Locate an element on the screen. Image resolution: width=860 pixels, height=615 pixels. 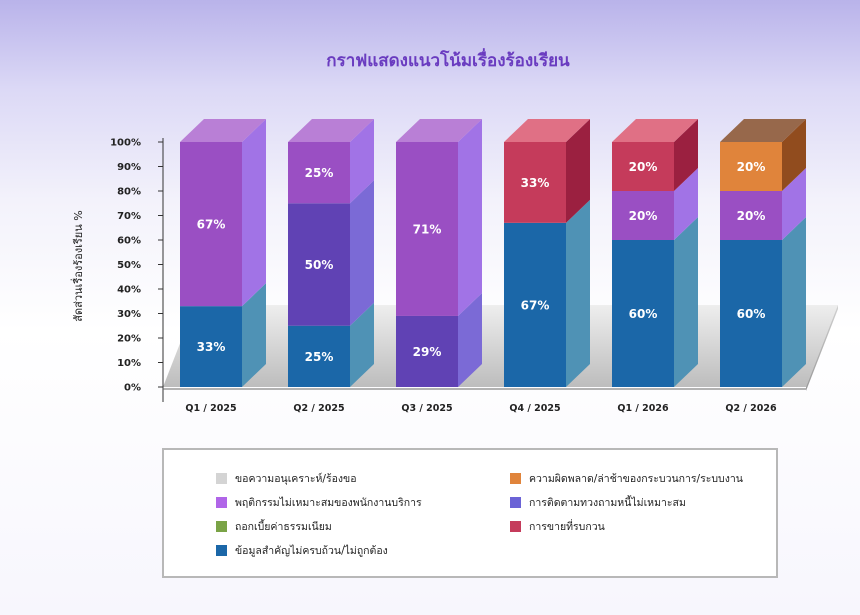
legend-item: ข้อมูลสำคัญไม่ครบถ้วน/ไม่ถูกต้อง is located at coordinates (302, 550).